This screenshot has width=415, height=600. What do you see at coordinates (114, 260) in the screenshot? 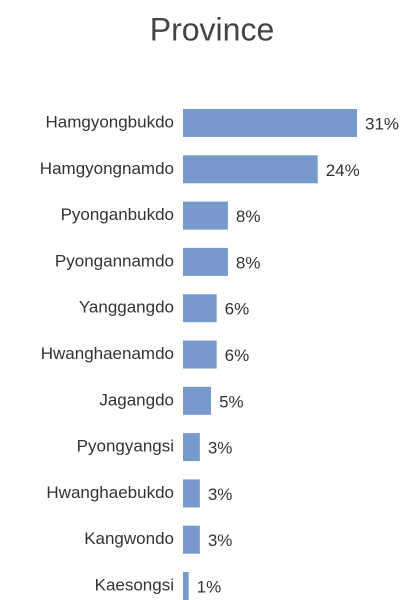
I see `category-label: Pyongannamdo` at bounding box center [114, 260].